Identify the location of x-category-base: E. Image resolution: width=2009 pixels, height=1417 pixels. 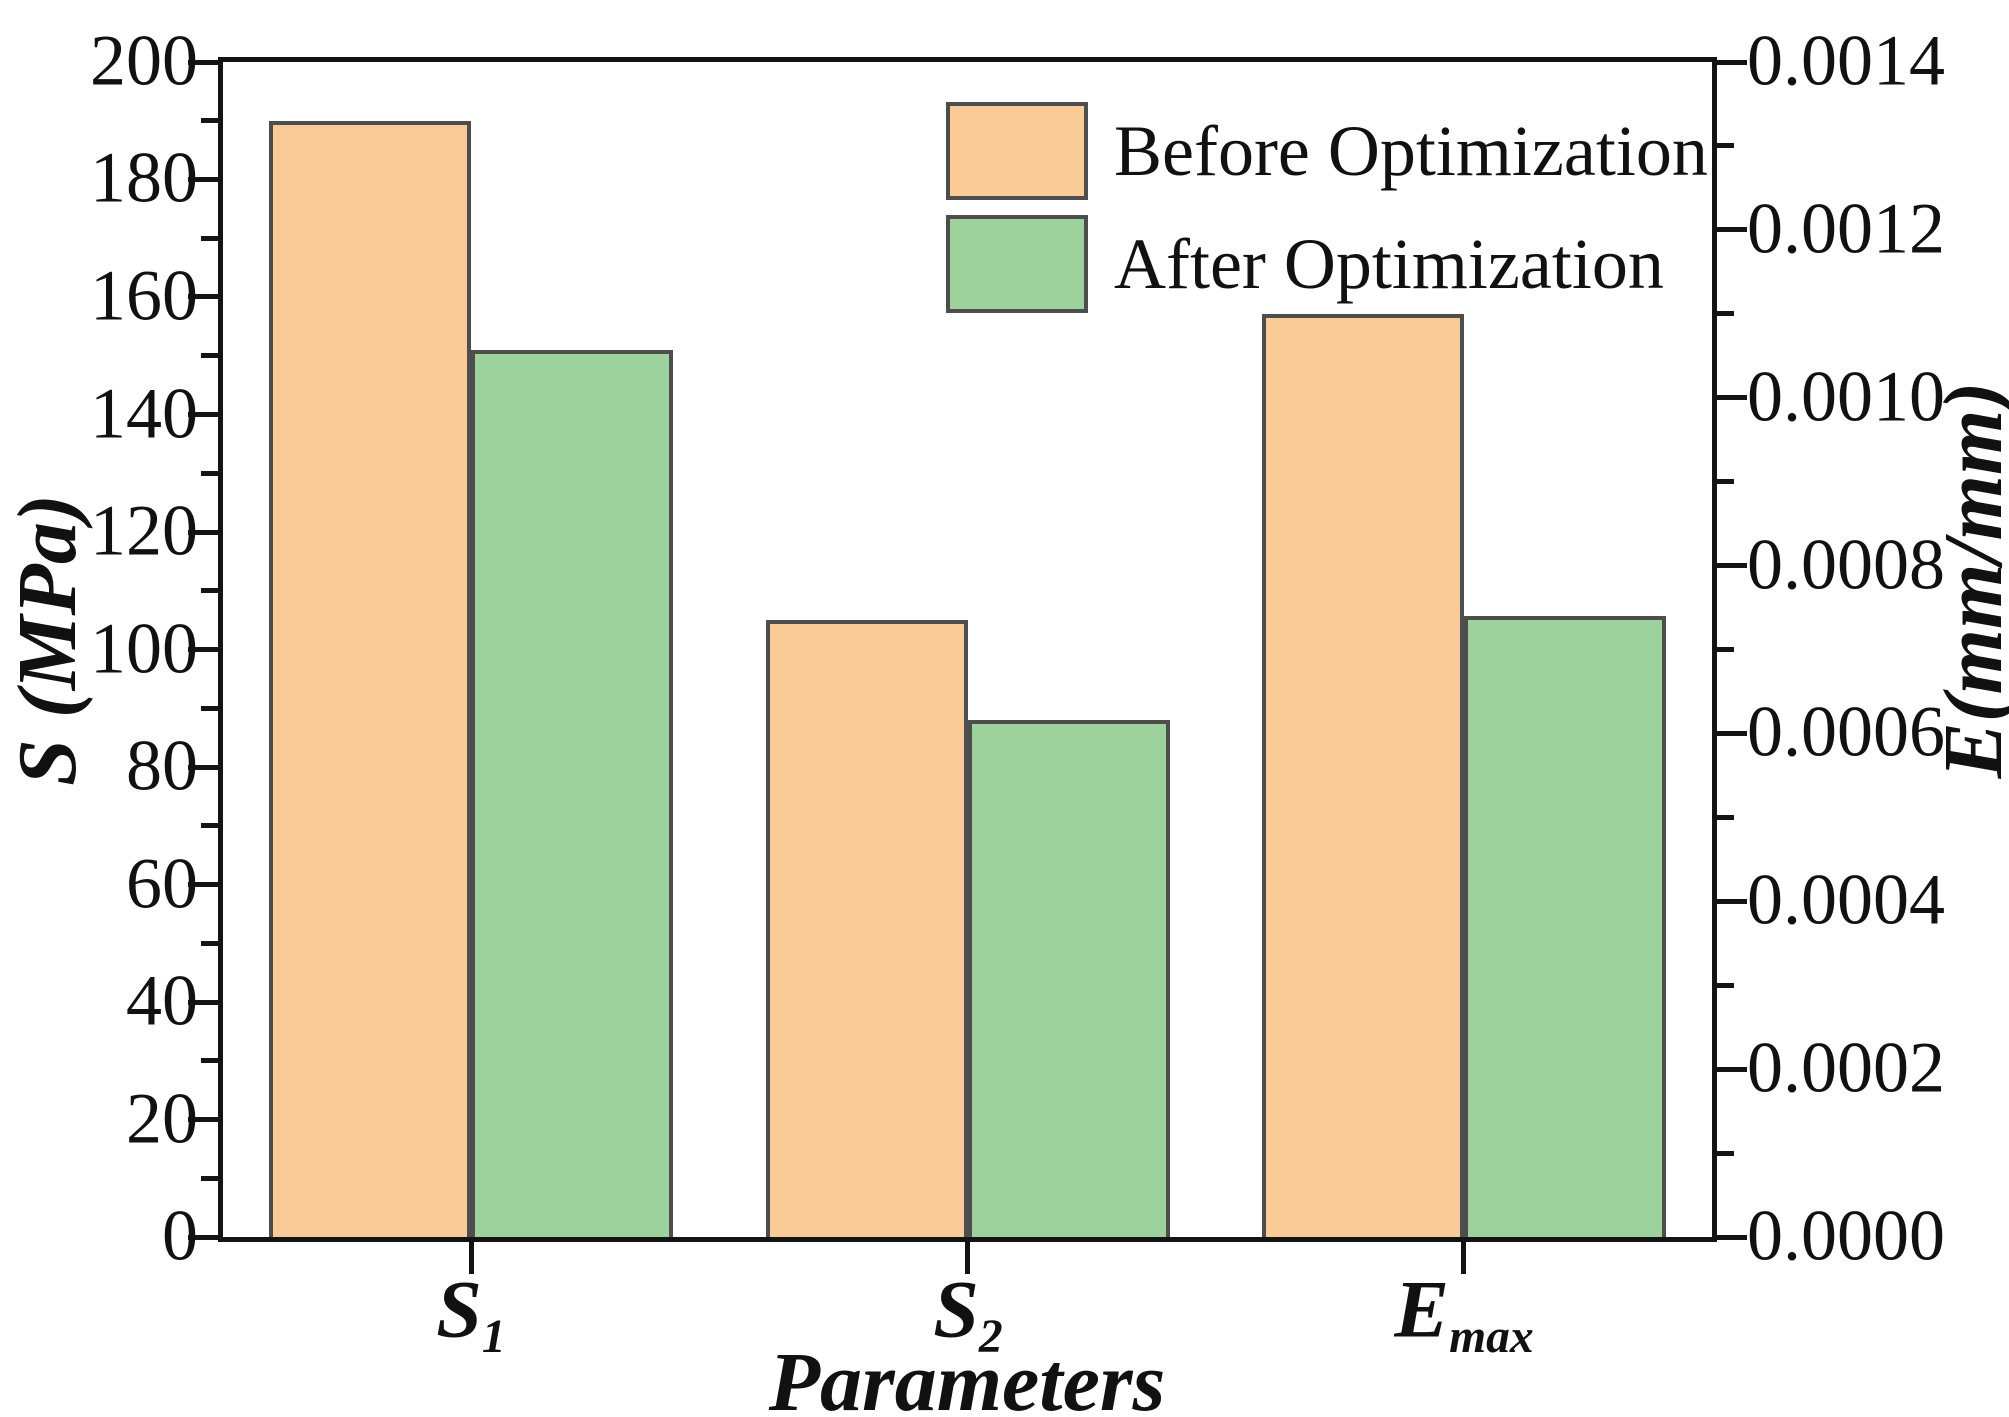
(1422, 1309).